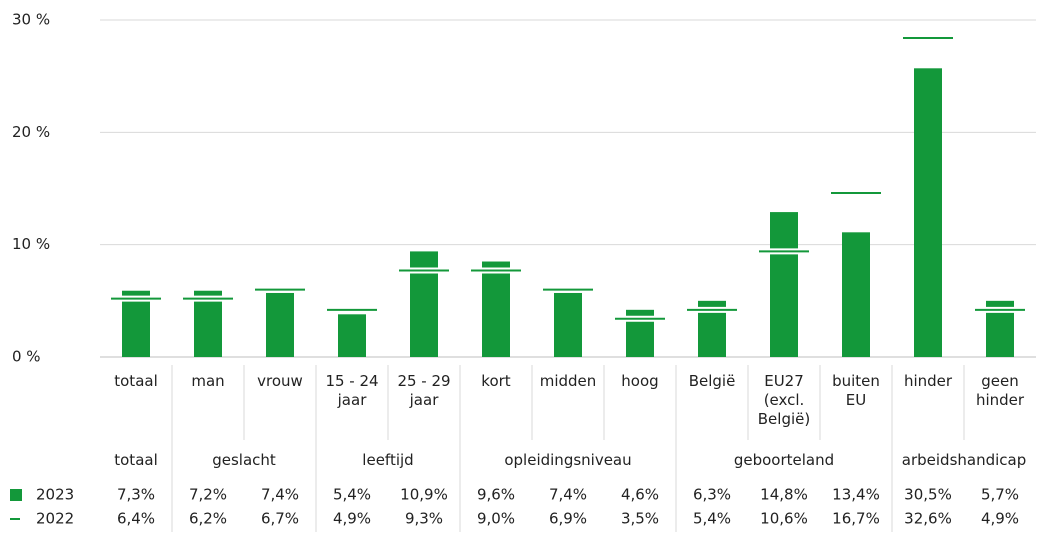 Image resolution: width=1061 pixels, height=536 pixels. I want to click on y-tick-label: 0 %, so click(26, 357).